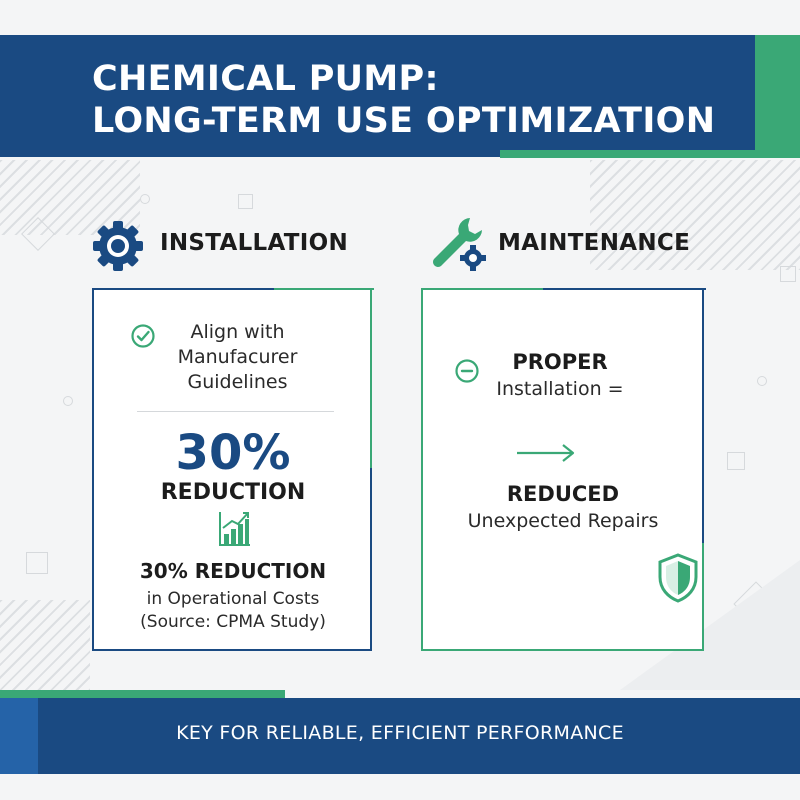  Describe the element at coordinates (233, 622) in the screenshot. I see `stat-source: (Source: CPMA Study)` at that location.